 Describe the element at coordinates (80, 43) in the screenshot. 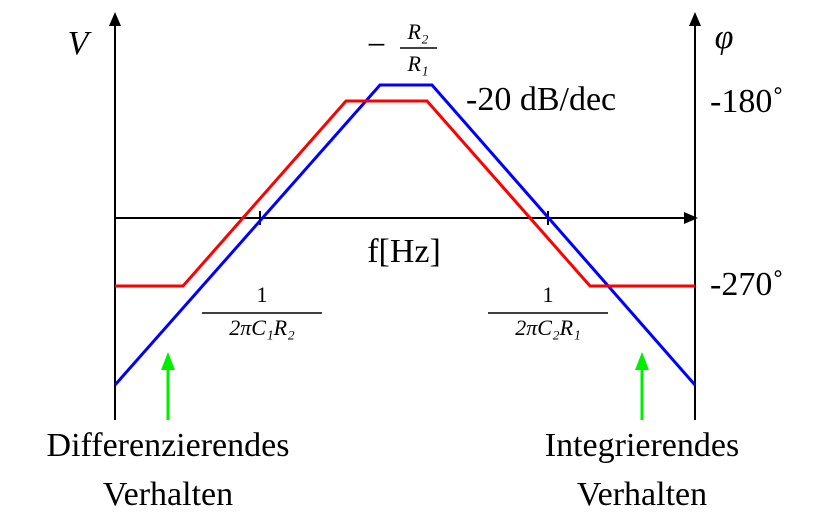

I see `axis-label: V` at that location.